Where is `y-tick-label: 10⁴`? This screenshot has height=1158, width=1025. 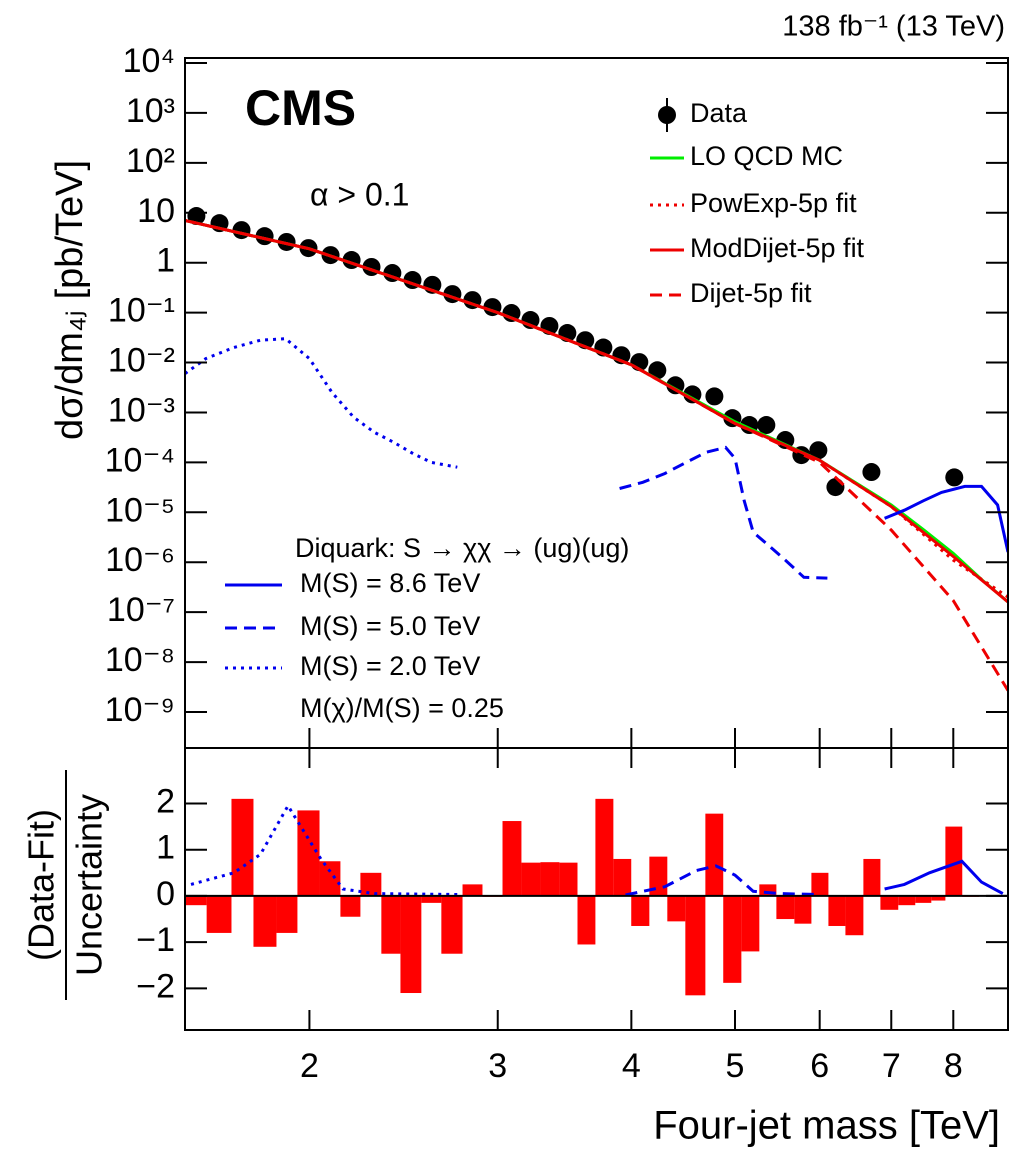
y-tick-label: 10⁴ is located at coordinates (149, 61).